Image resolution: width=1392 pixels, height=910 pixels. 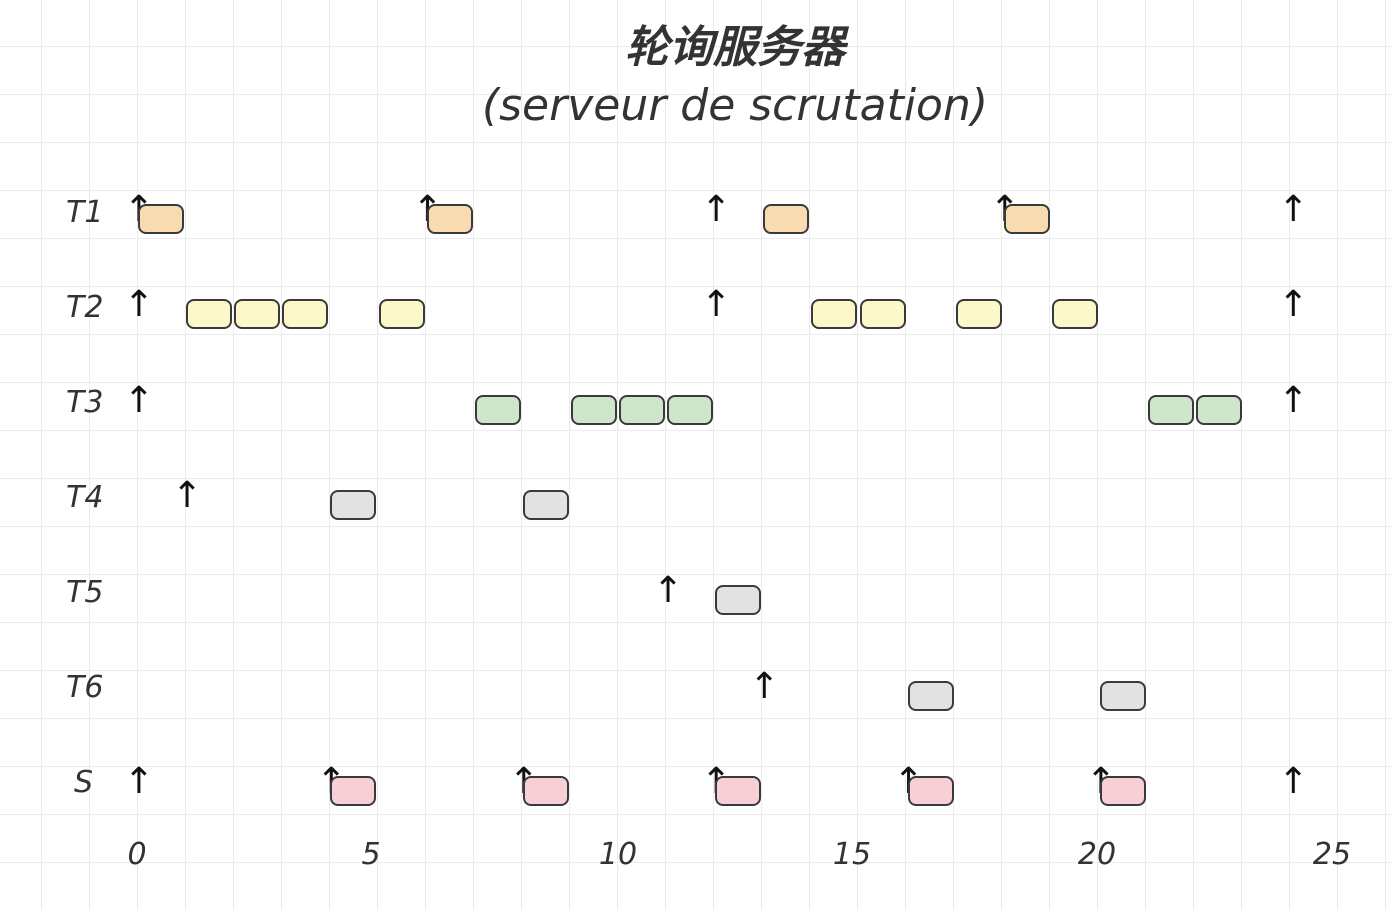 I want to click on row-label-t4: T4, so click(x=85, y=497).